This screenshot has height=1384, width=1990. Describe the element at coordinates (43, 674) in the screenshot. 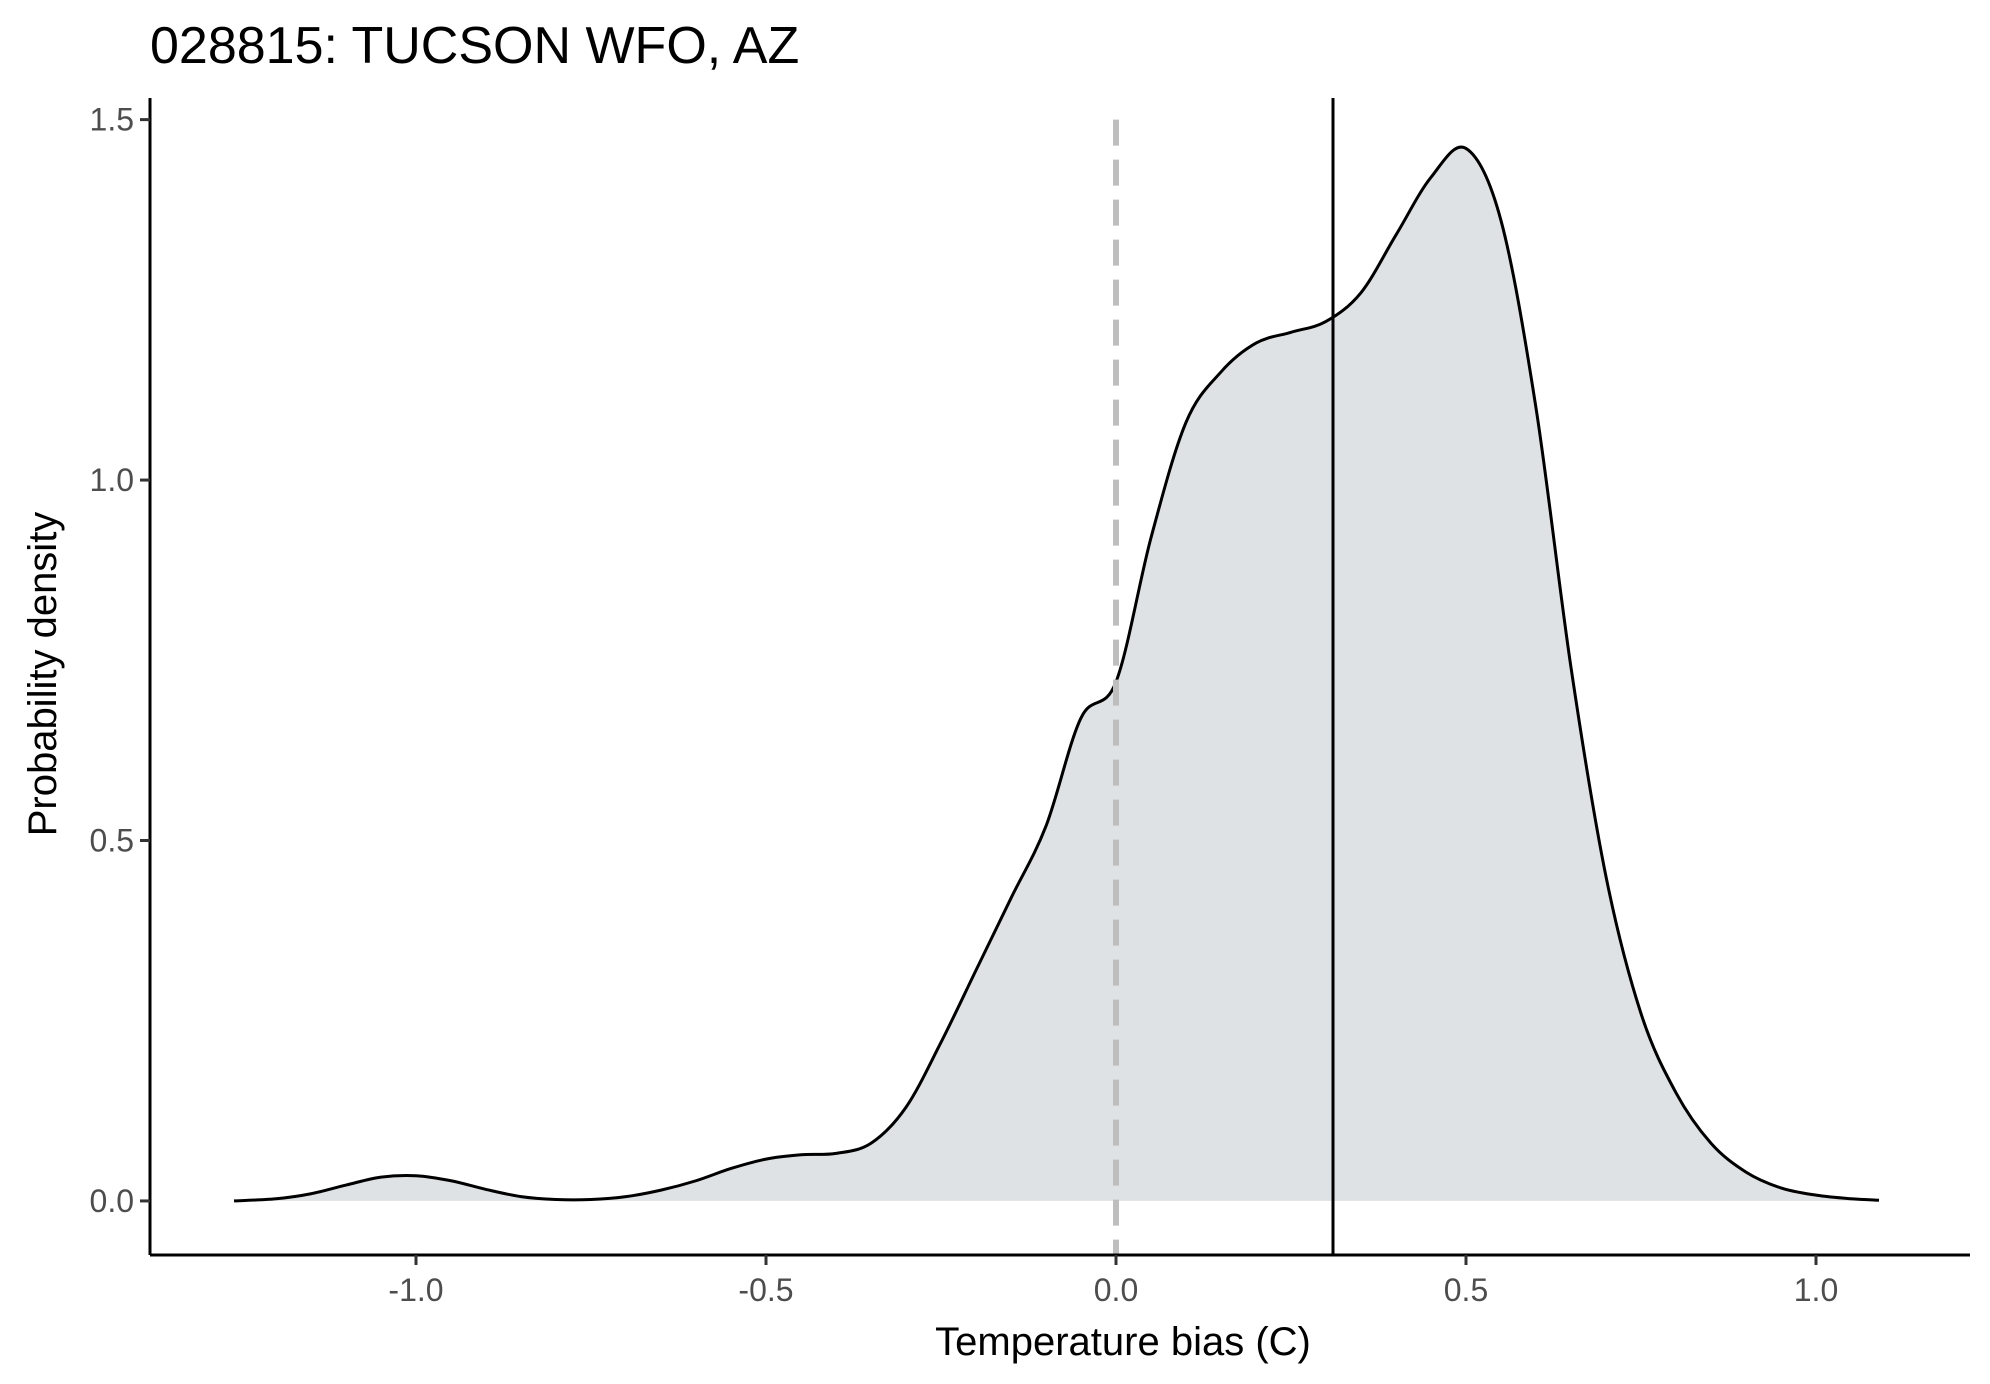

I see `y-axis-title: Probability density` at that location.